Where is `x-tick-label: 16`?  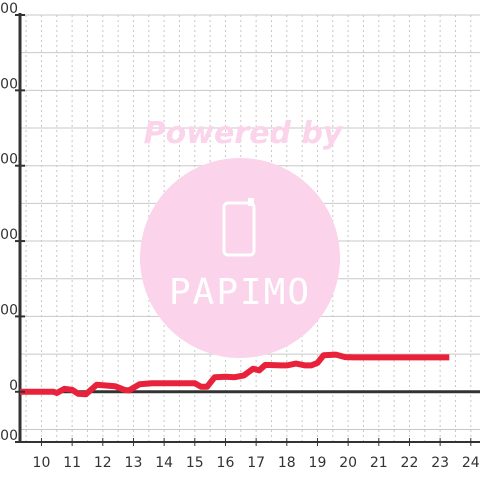 x-tick-label: 16 is located at coordinates (226, 463).